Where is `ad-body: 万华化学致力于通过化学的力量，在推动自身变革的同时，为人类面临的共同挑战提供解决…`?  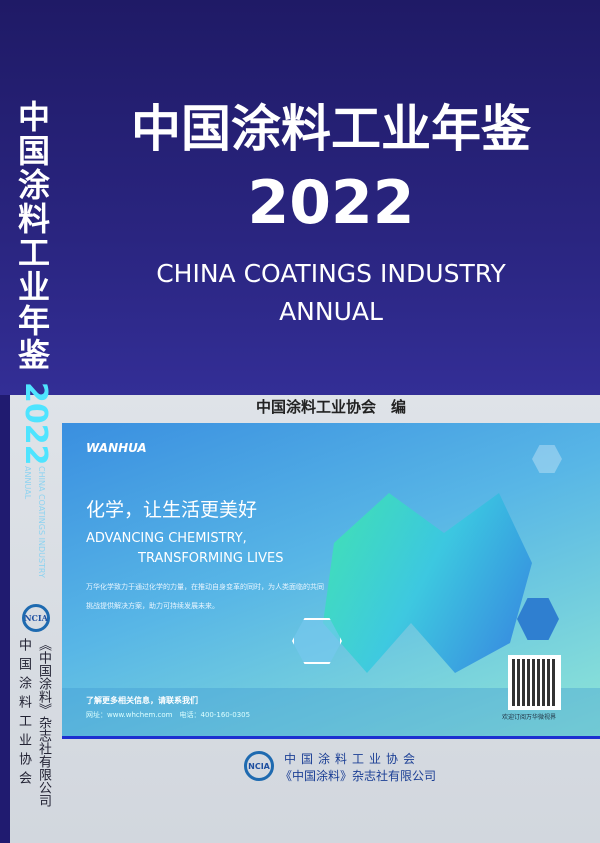
ad-body: 万华化学致力于通过化学的力量，在推动自身变革的同时，为人类面临的共同挑战提供解决… is located at coordinates (205, 596).